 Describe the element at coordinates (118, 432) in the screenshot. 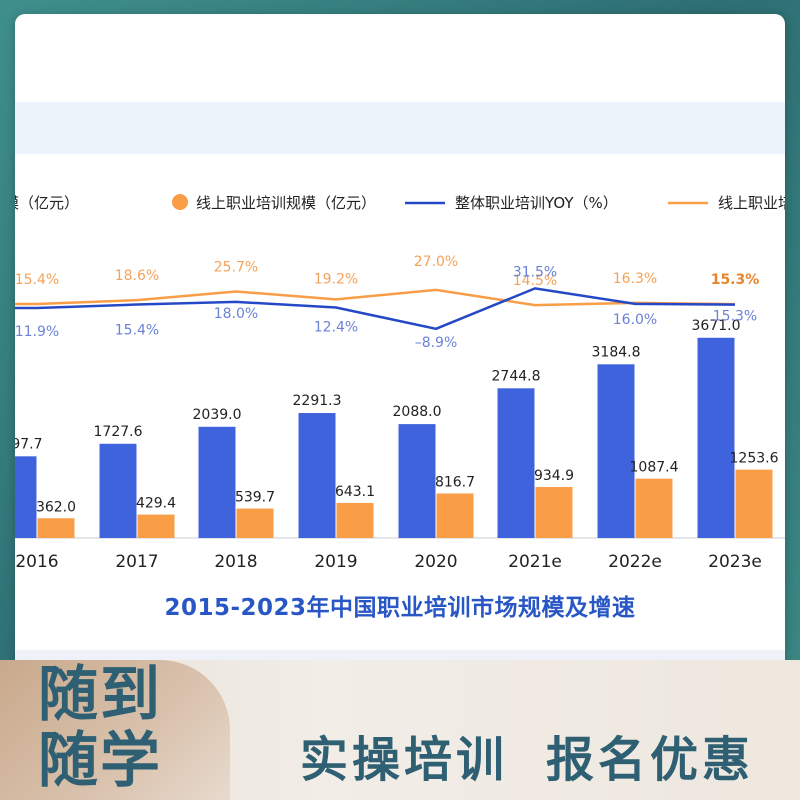

I see `bar-total-label-2017: 1727.6` at that location.